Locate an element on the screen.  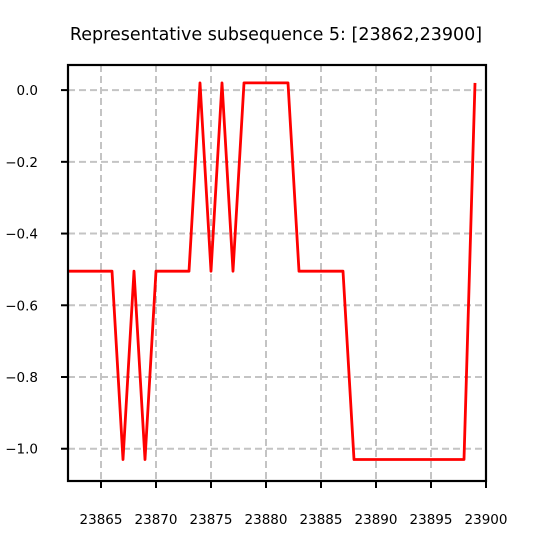
x-tick-label: 23900 is located at coordinates (486, 520).